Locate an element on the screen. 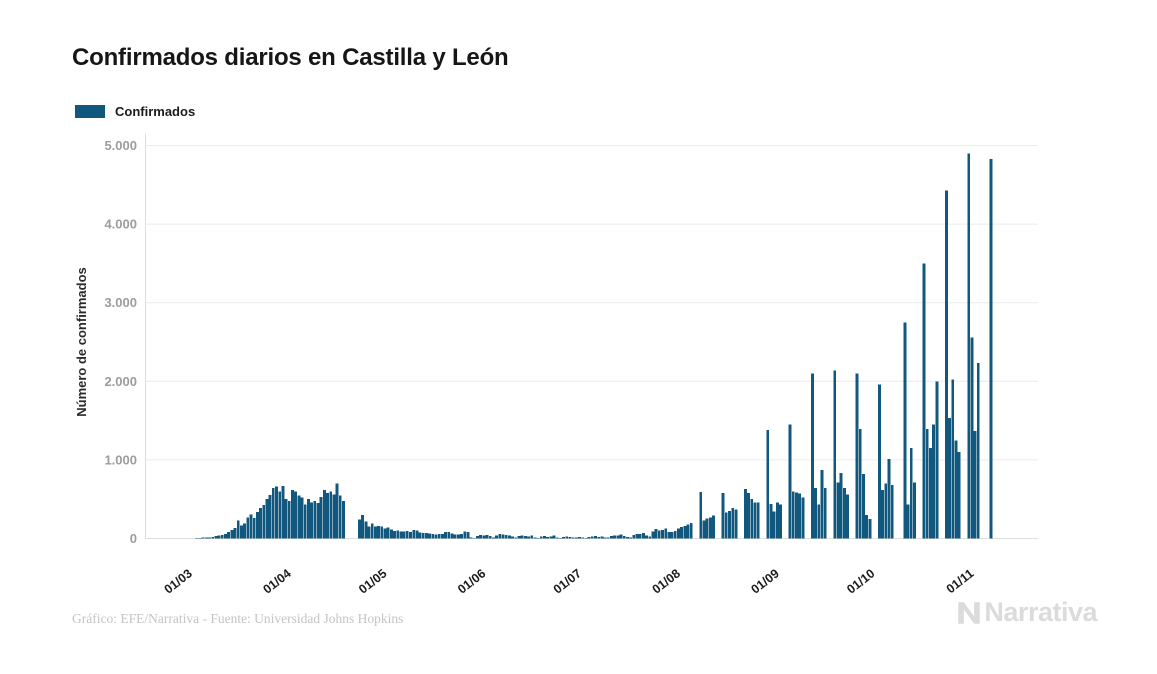 The width and height of the screenshot is (1157, 674). y-tick-label: 5.000 is located at coordinates (120, 145).